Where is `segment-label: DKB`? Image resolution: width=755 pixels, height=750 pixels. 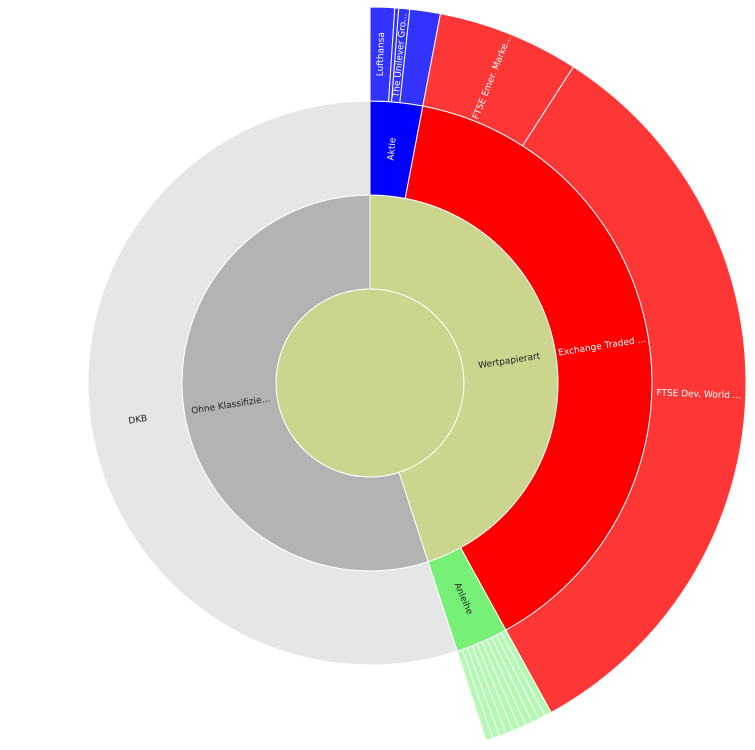 segment-label: DKB is located at coordinates (138, 420).